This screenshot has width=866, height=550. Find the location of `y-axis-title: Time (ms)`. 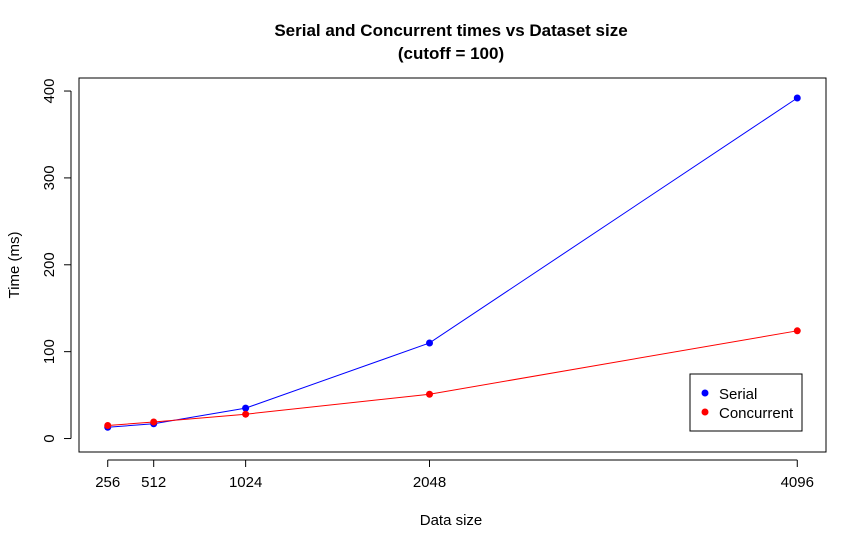

y-axis-title: Time (ms) is located at coordinates (14, 265).